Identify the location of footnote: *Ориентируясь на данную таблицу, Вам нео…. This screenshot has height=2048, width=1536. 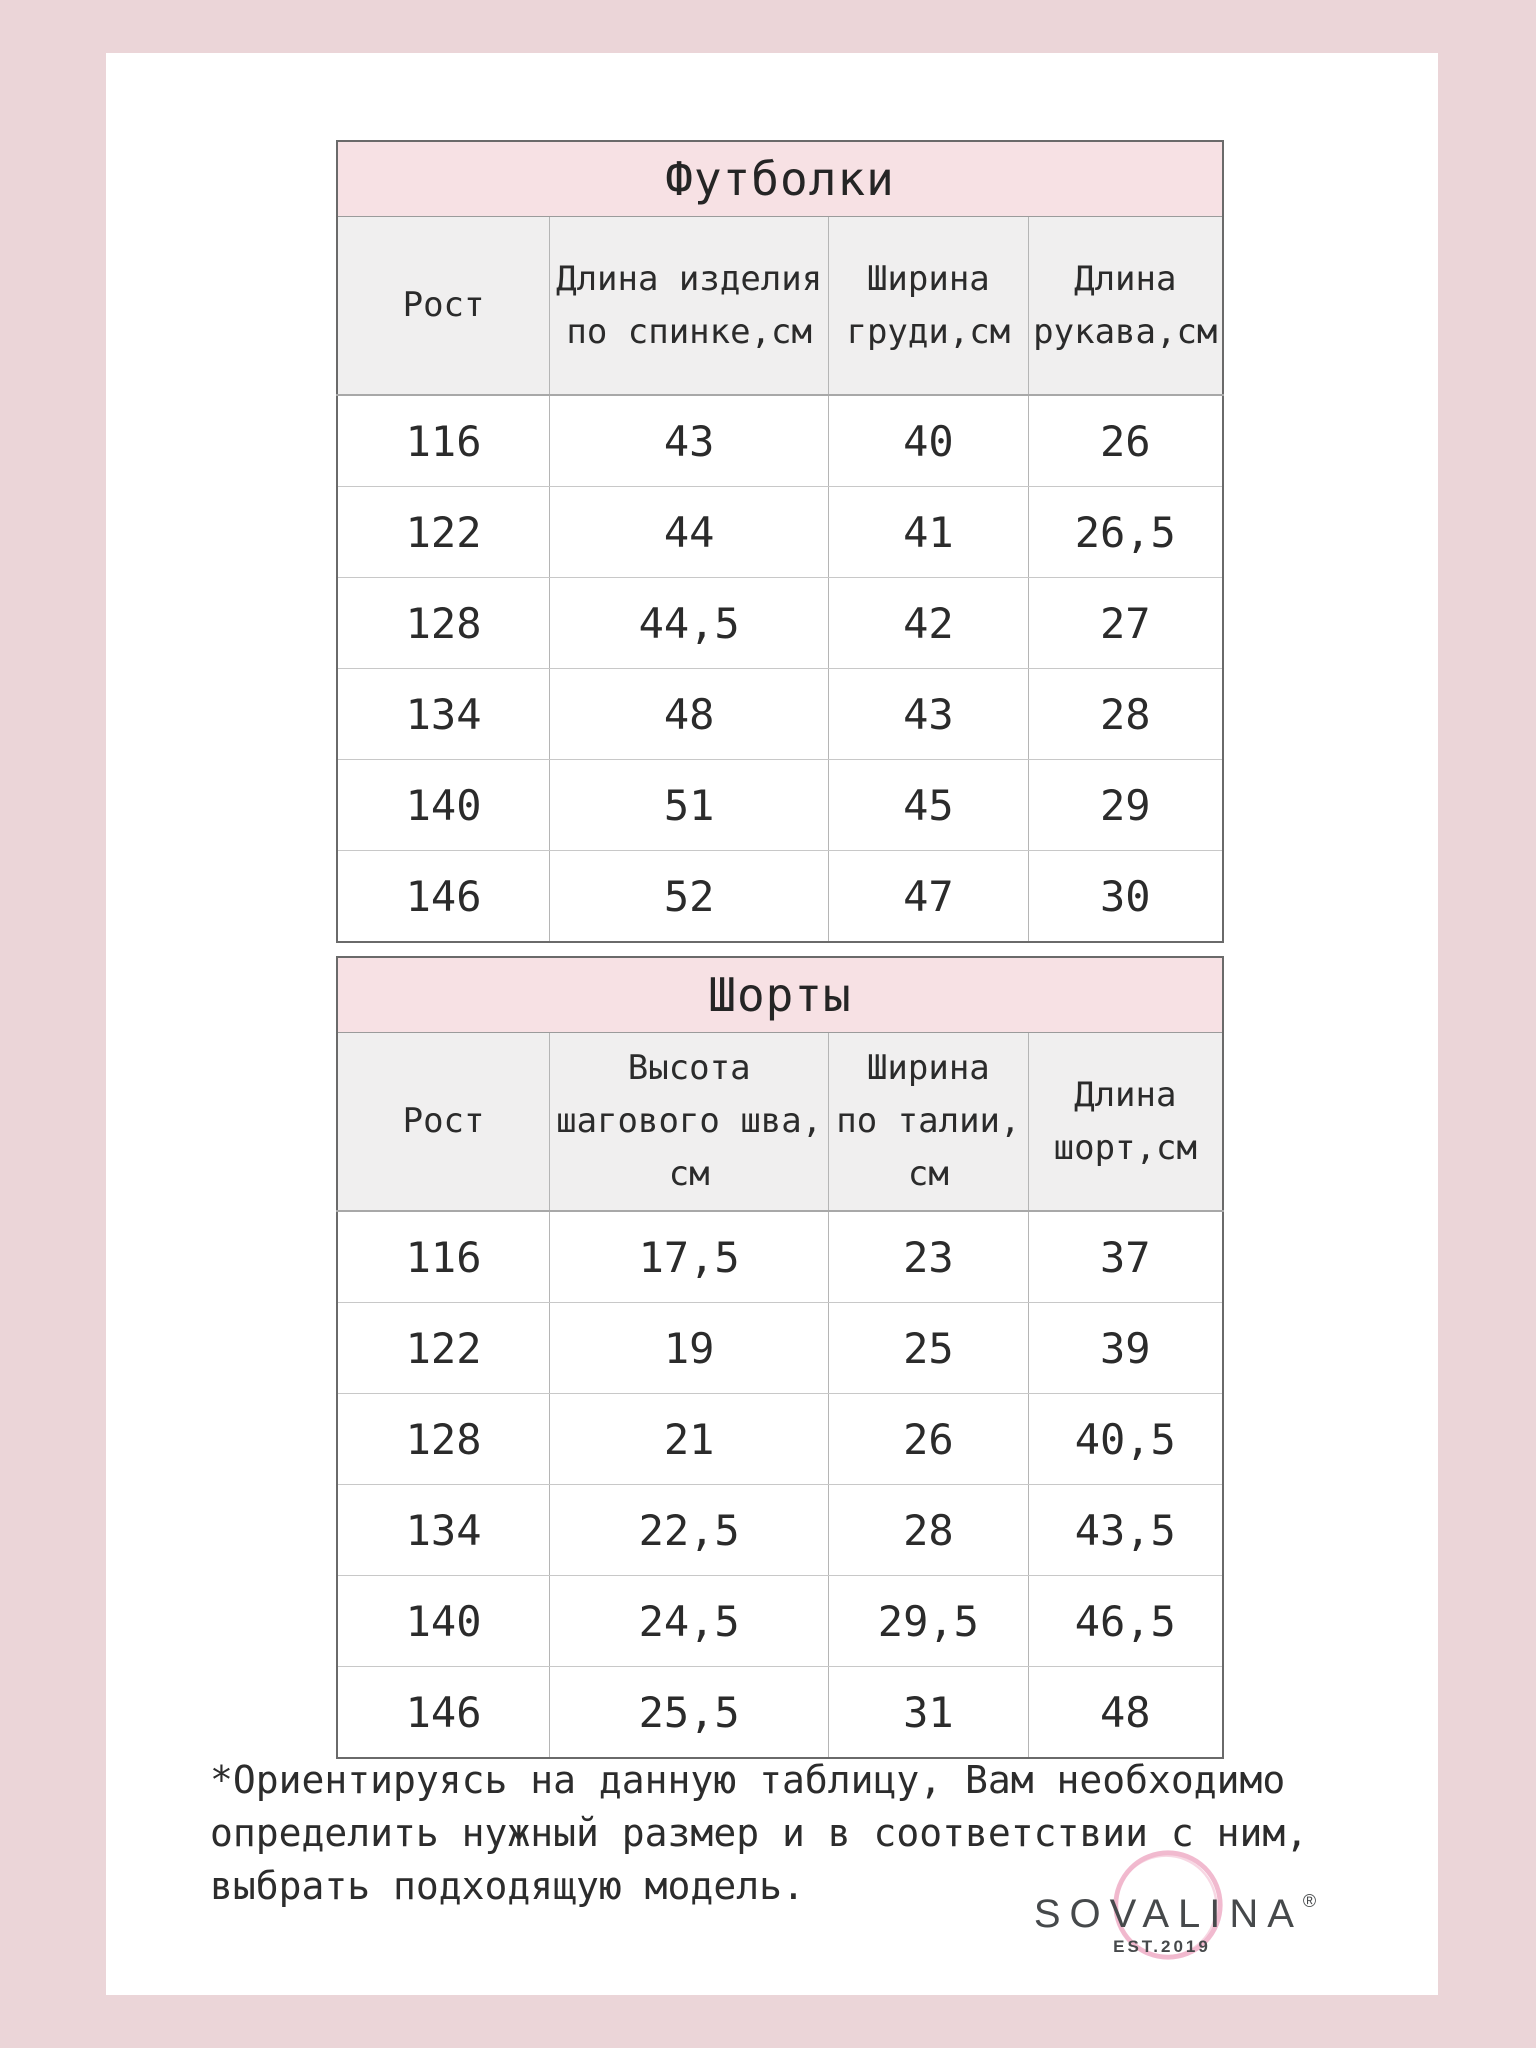
(759, 1833).